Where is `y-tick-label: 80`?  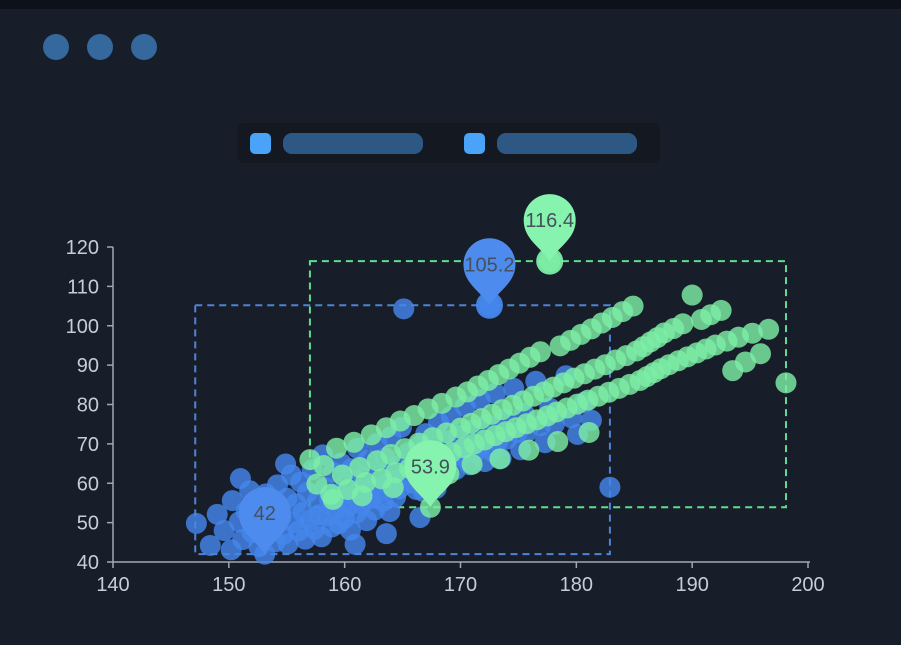
y-tick-label: 80 is located at coordinates (88, 406).